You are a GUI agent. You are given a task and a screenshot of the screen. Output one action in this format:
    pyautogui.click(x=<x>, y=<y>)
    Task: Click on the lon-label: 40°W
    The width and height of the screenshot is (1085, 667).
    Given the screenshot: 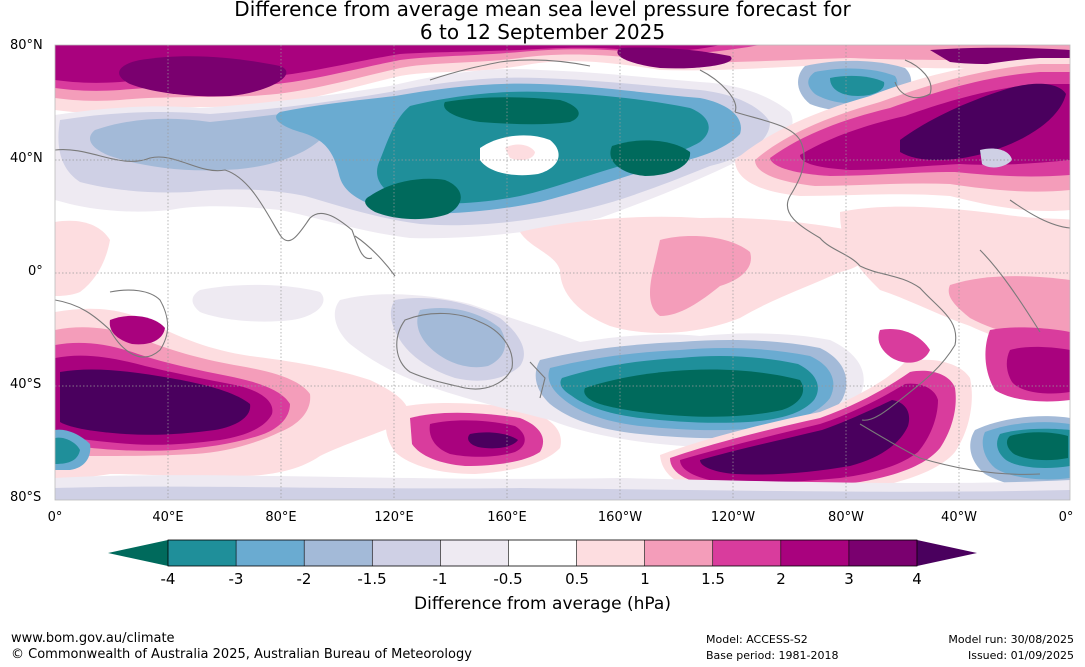 What is the action you would take?
    pyautogui.click(x=959, y=517)
    